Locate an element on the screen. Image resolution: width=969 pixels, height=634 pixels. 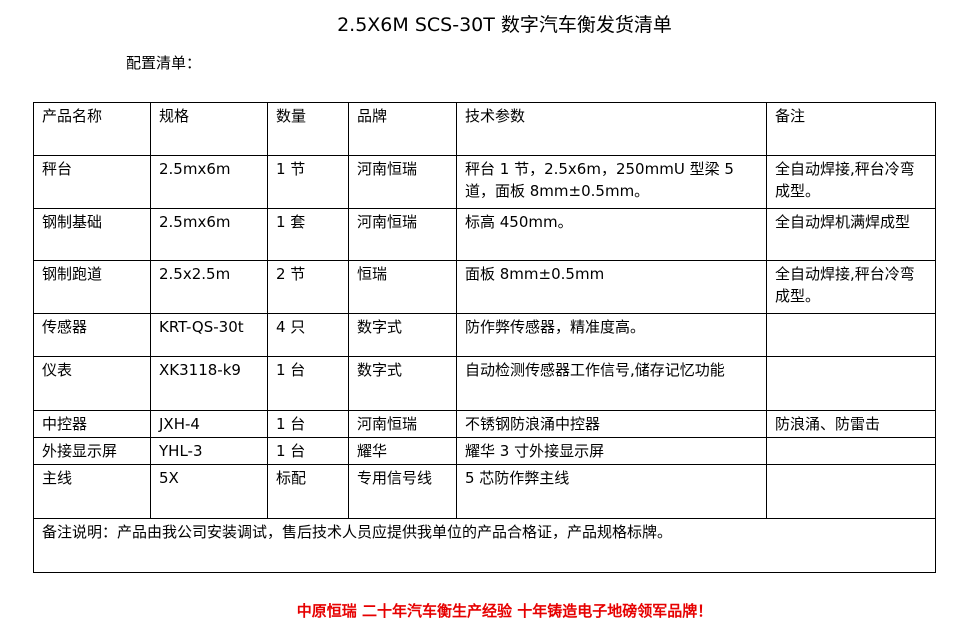
table-cell: 专用信号线 is located at coordinates (402, 491).